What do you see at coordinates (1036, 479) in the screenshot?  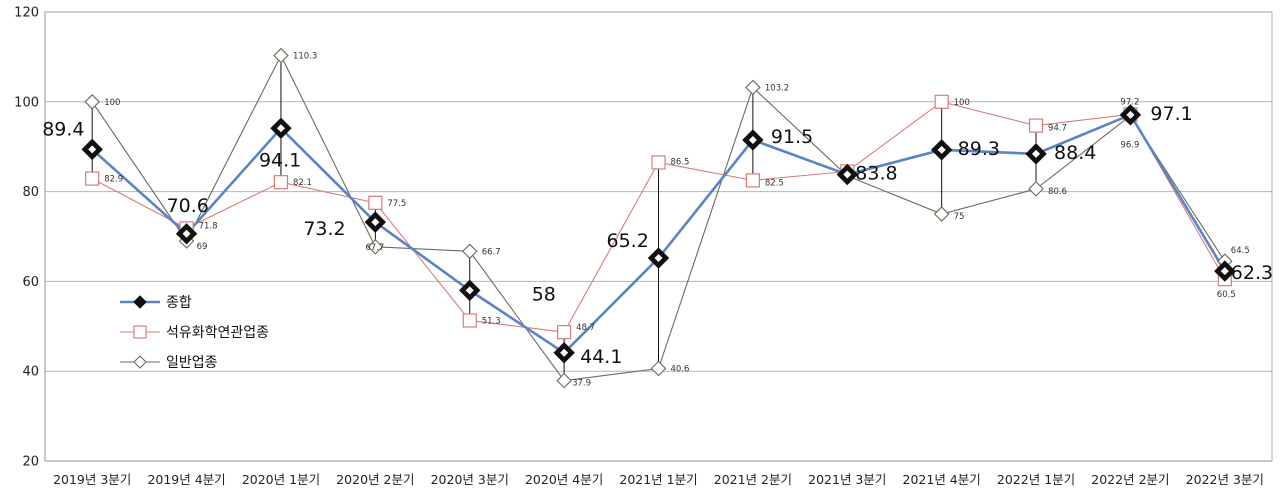 I see `x-tick-label: 2022년 1분기` at bounding box center [1036, 479].